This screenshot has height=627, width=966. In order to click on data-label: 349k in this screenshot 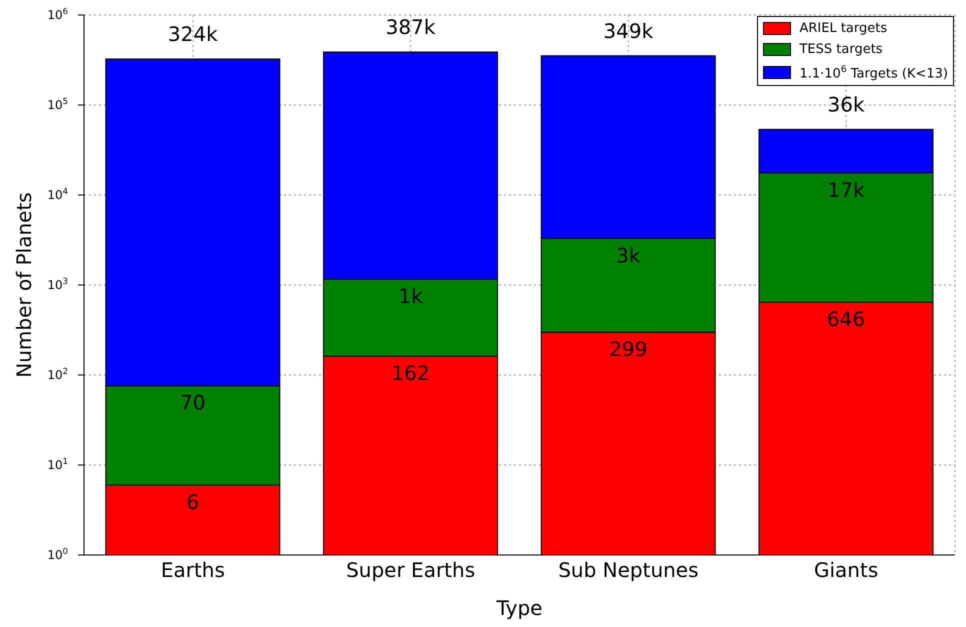, I will do `click(628, 30)`.